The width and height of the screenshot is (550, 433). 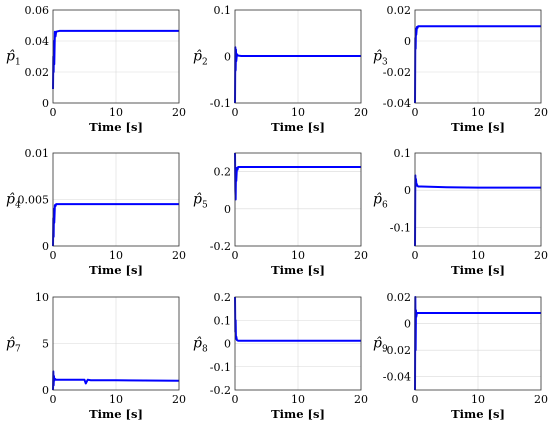 What do you see at coordinates (18, 350) in the screenshot?
I see `y-axis-label-subscript: 7` at bounding box center [18, 350].